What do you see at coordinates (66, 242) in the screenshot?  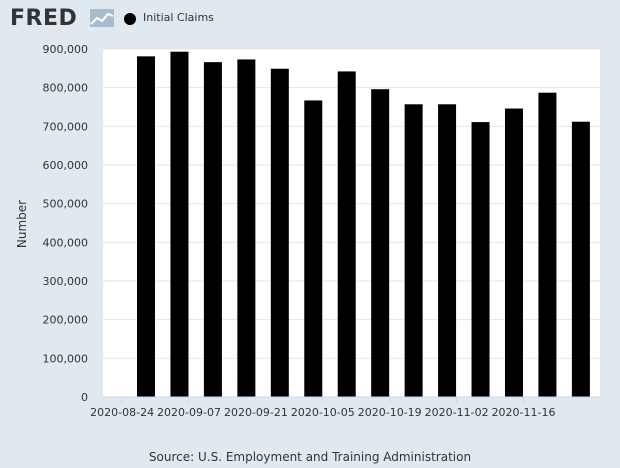 I see `y-tick-label: 400,000` at bounding box center [66, 242].